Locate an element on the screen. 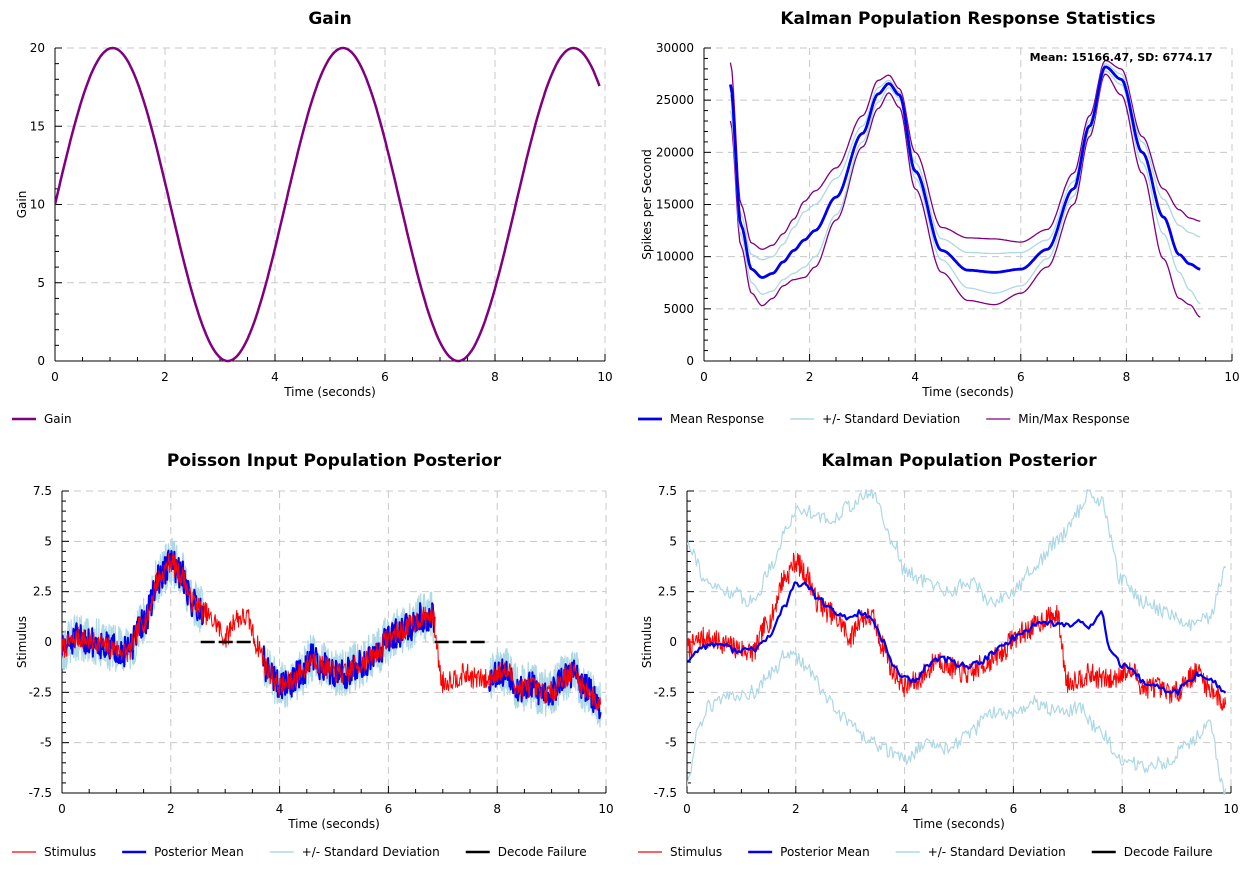  kalman_posterior-title: Kalman Population Posterior is located at coordinates (959, 461).